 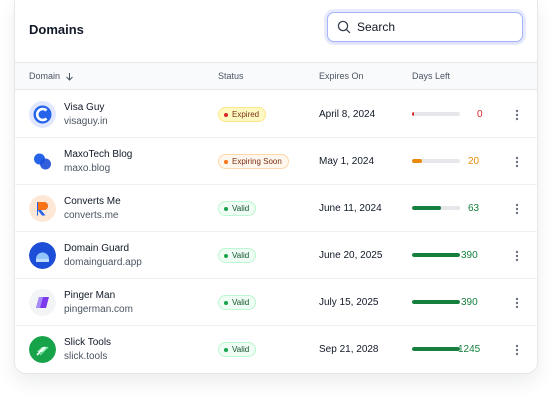 I want to click on days-left-value: 1245, so click(x=469, y=349).